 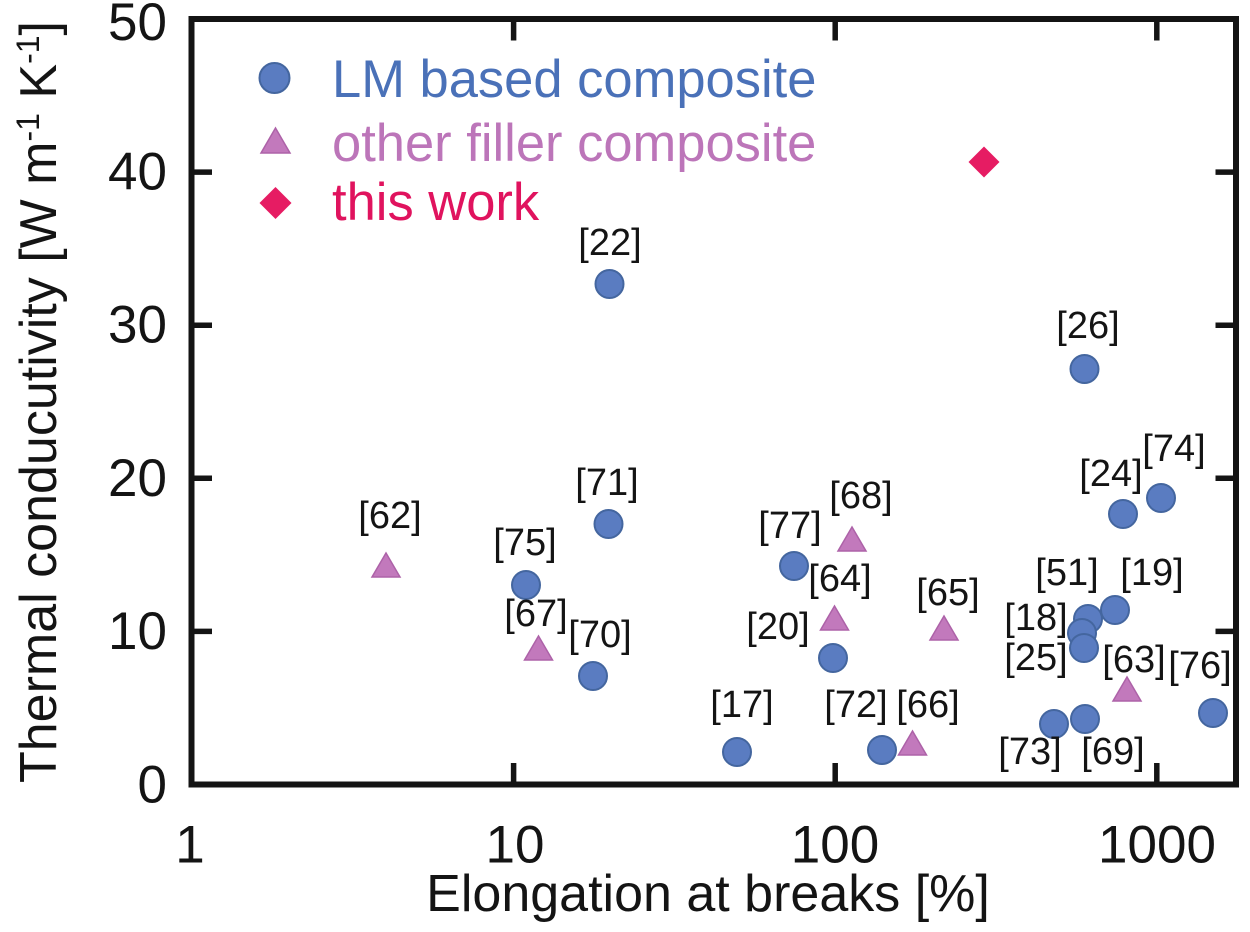 I want to click on svg-text: [25], so click(x=1035, y=658).